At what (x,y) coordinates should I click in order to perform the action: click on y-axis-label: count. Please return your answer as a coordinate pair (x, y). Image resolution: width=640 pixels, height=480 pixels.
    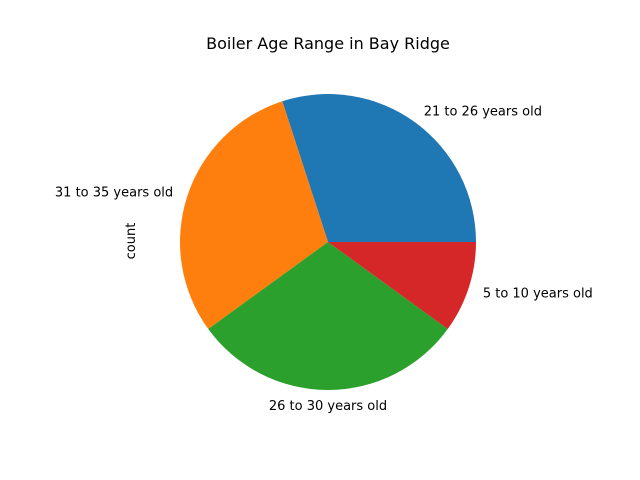
    Looking at the image, I should click on (131, 241).